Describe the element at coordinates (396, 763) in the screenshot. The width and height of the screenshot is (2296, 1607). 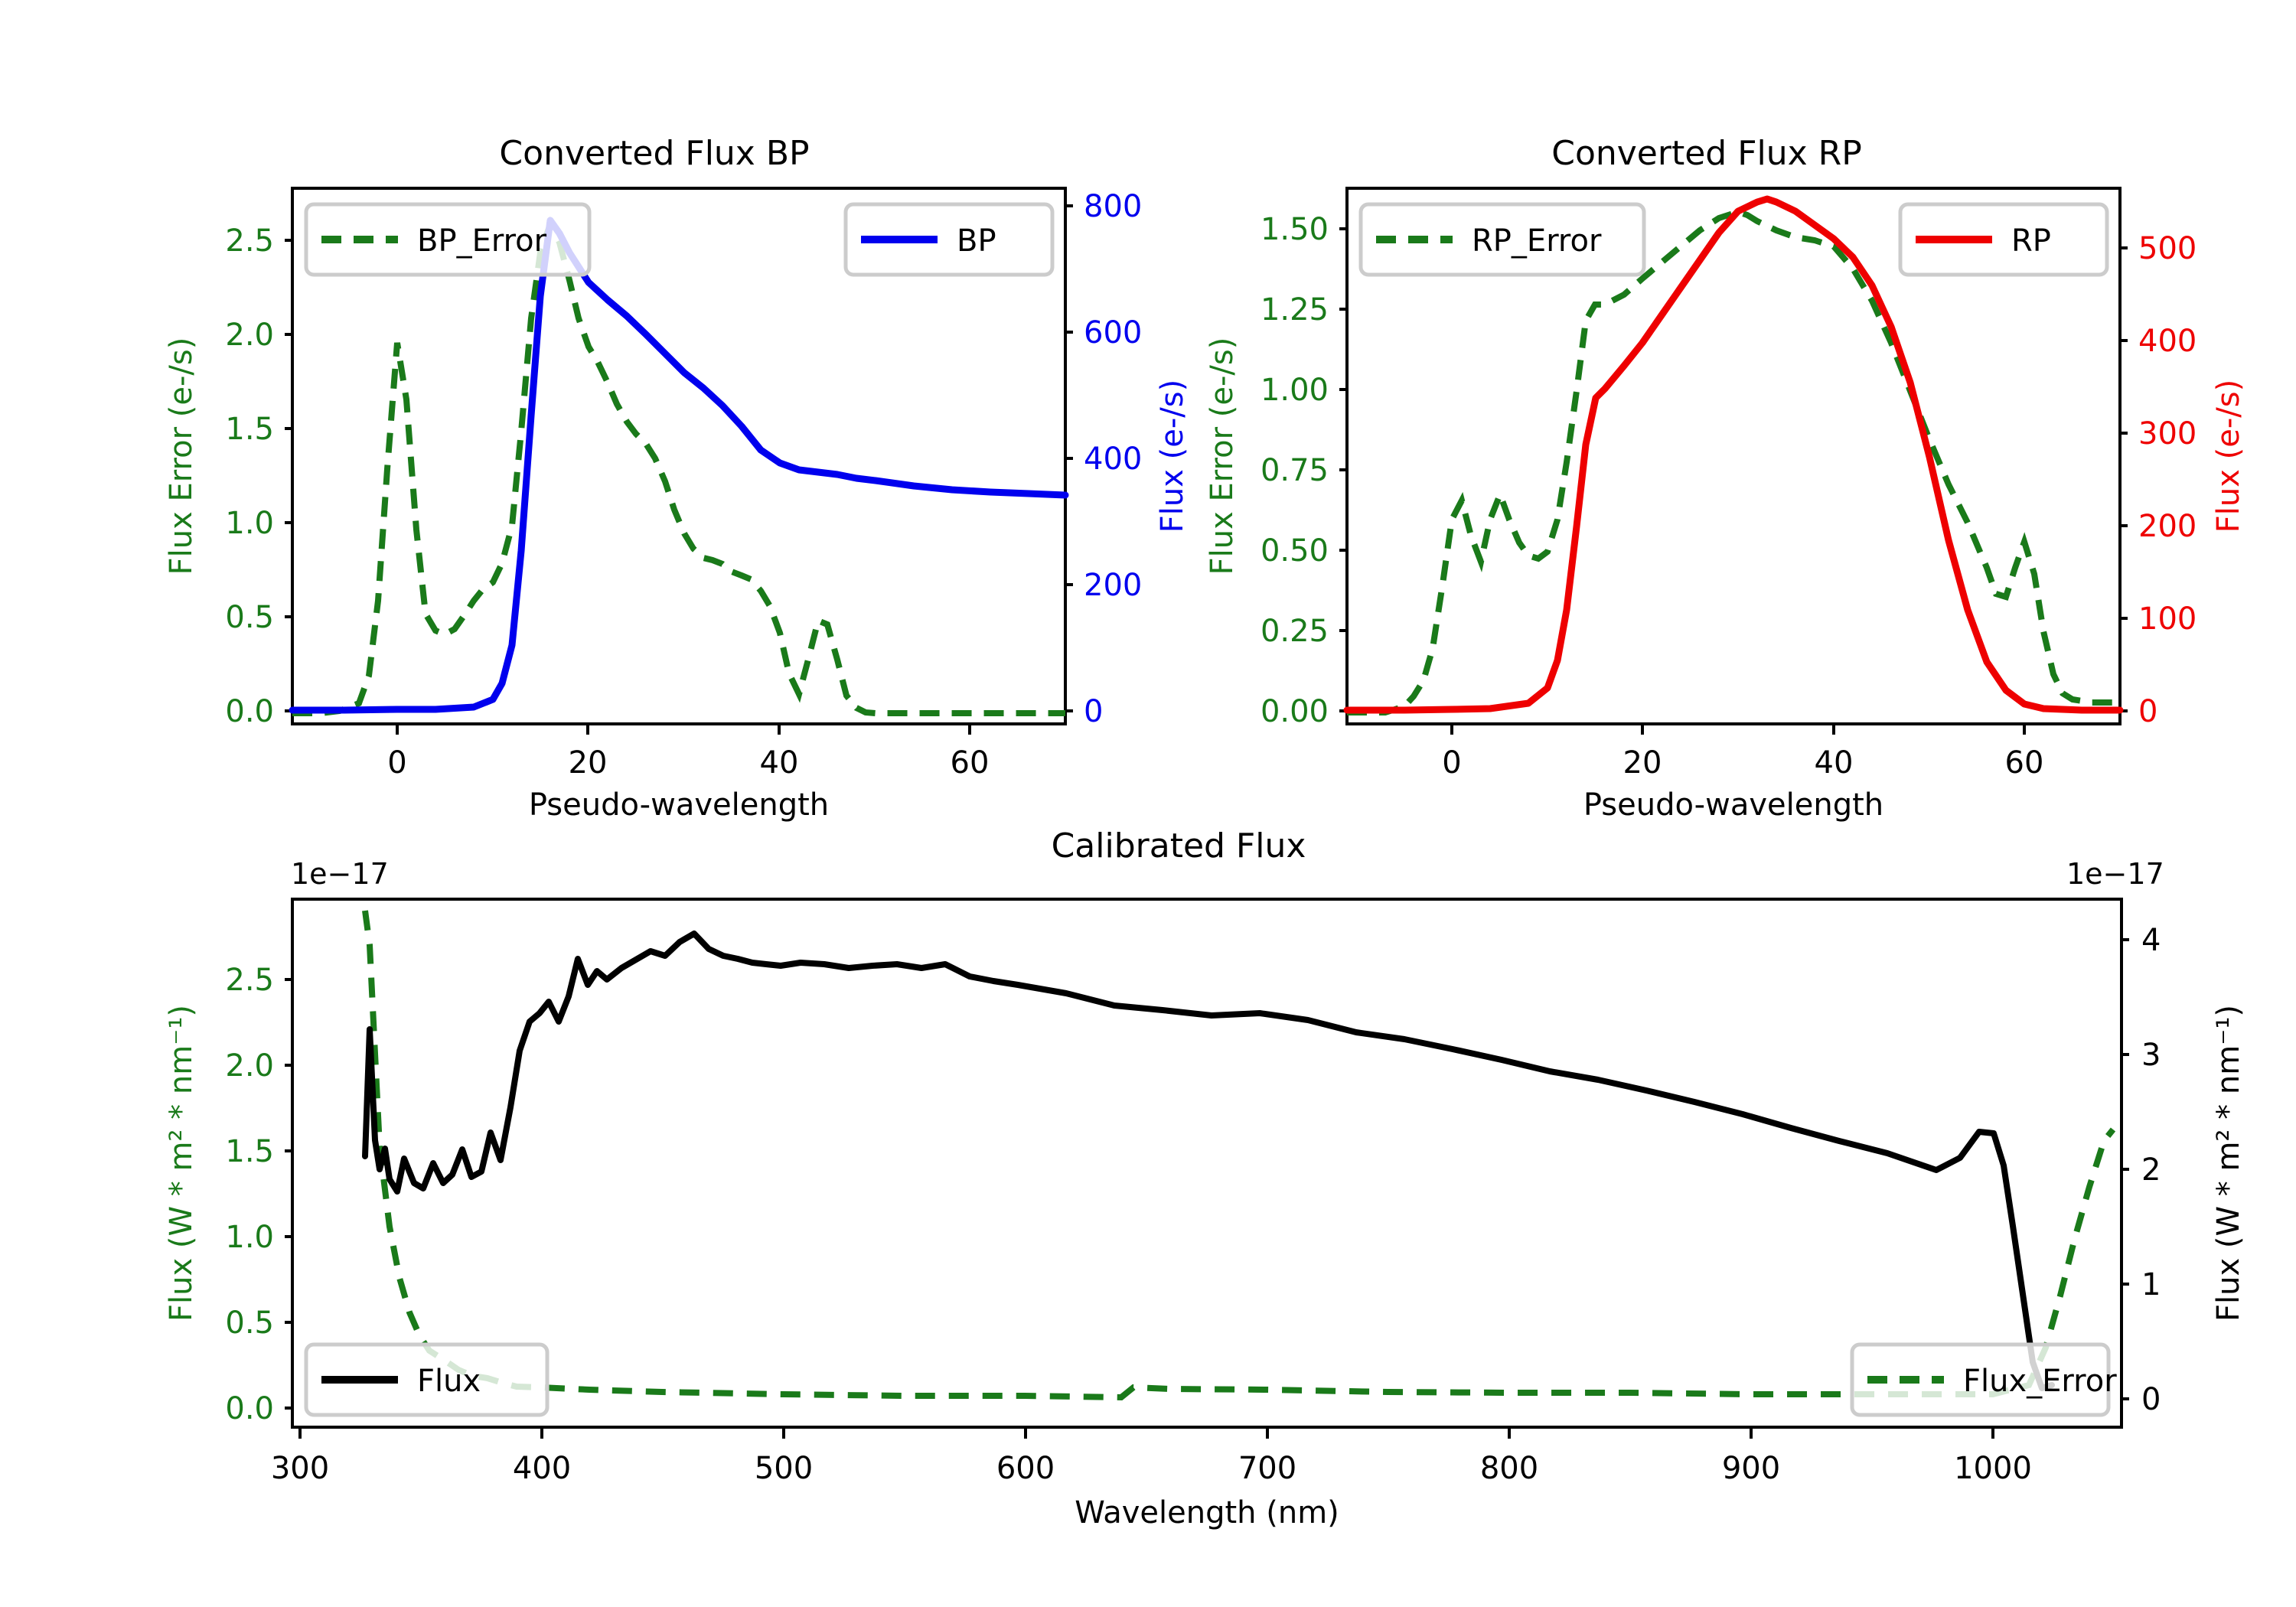
I see `bp-xtick-0: 0` at that location.